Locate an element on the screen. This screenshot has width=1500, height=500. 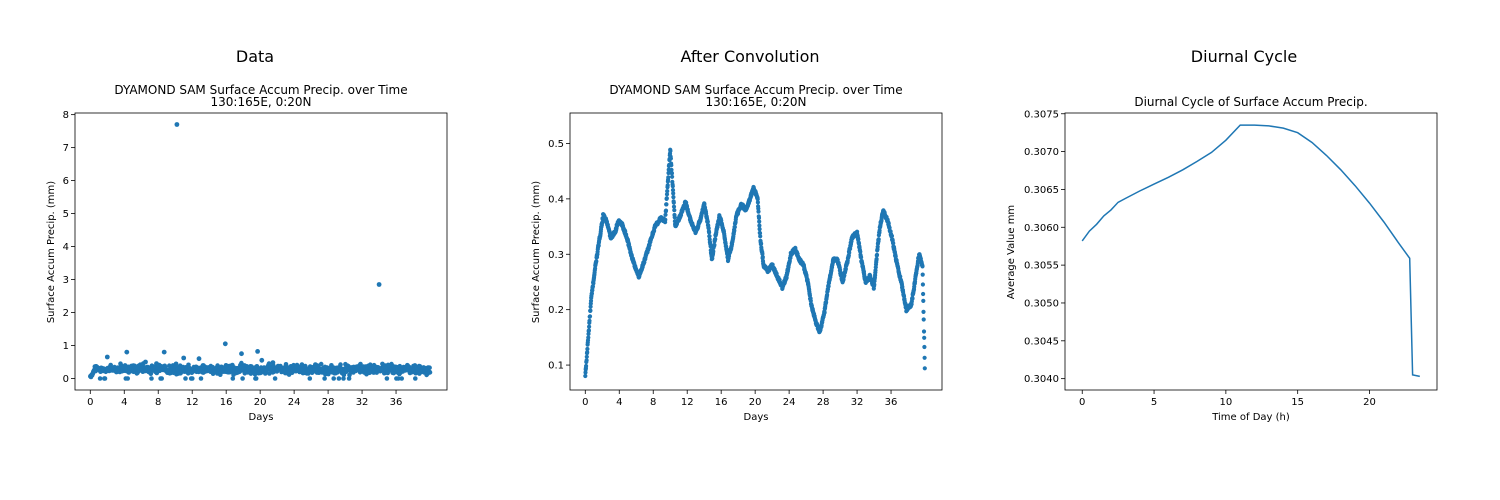
y-tick-label: 0.5 is located at coordinates (556, 144).